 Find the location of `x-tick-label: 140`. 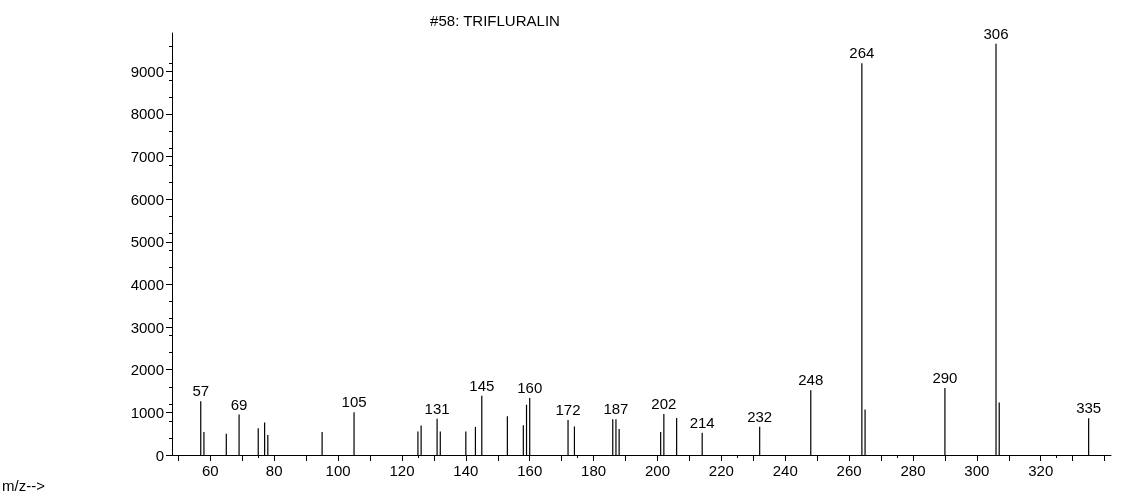

x-tick-label: 140 is located at coordinates (466, 470).